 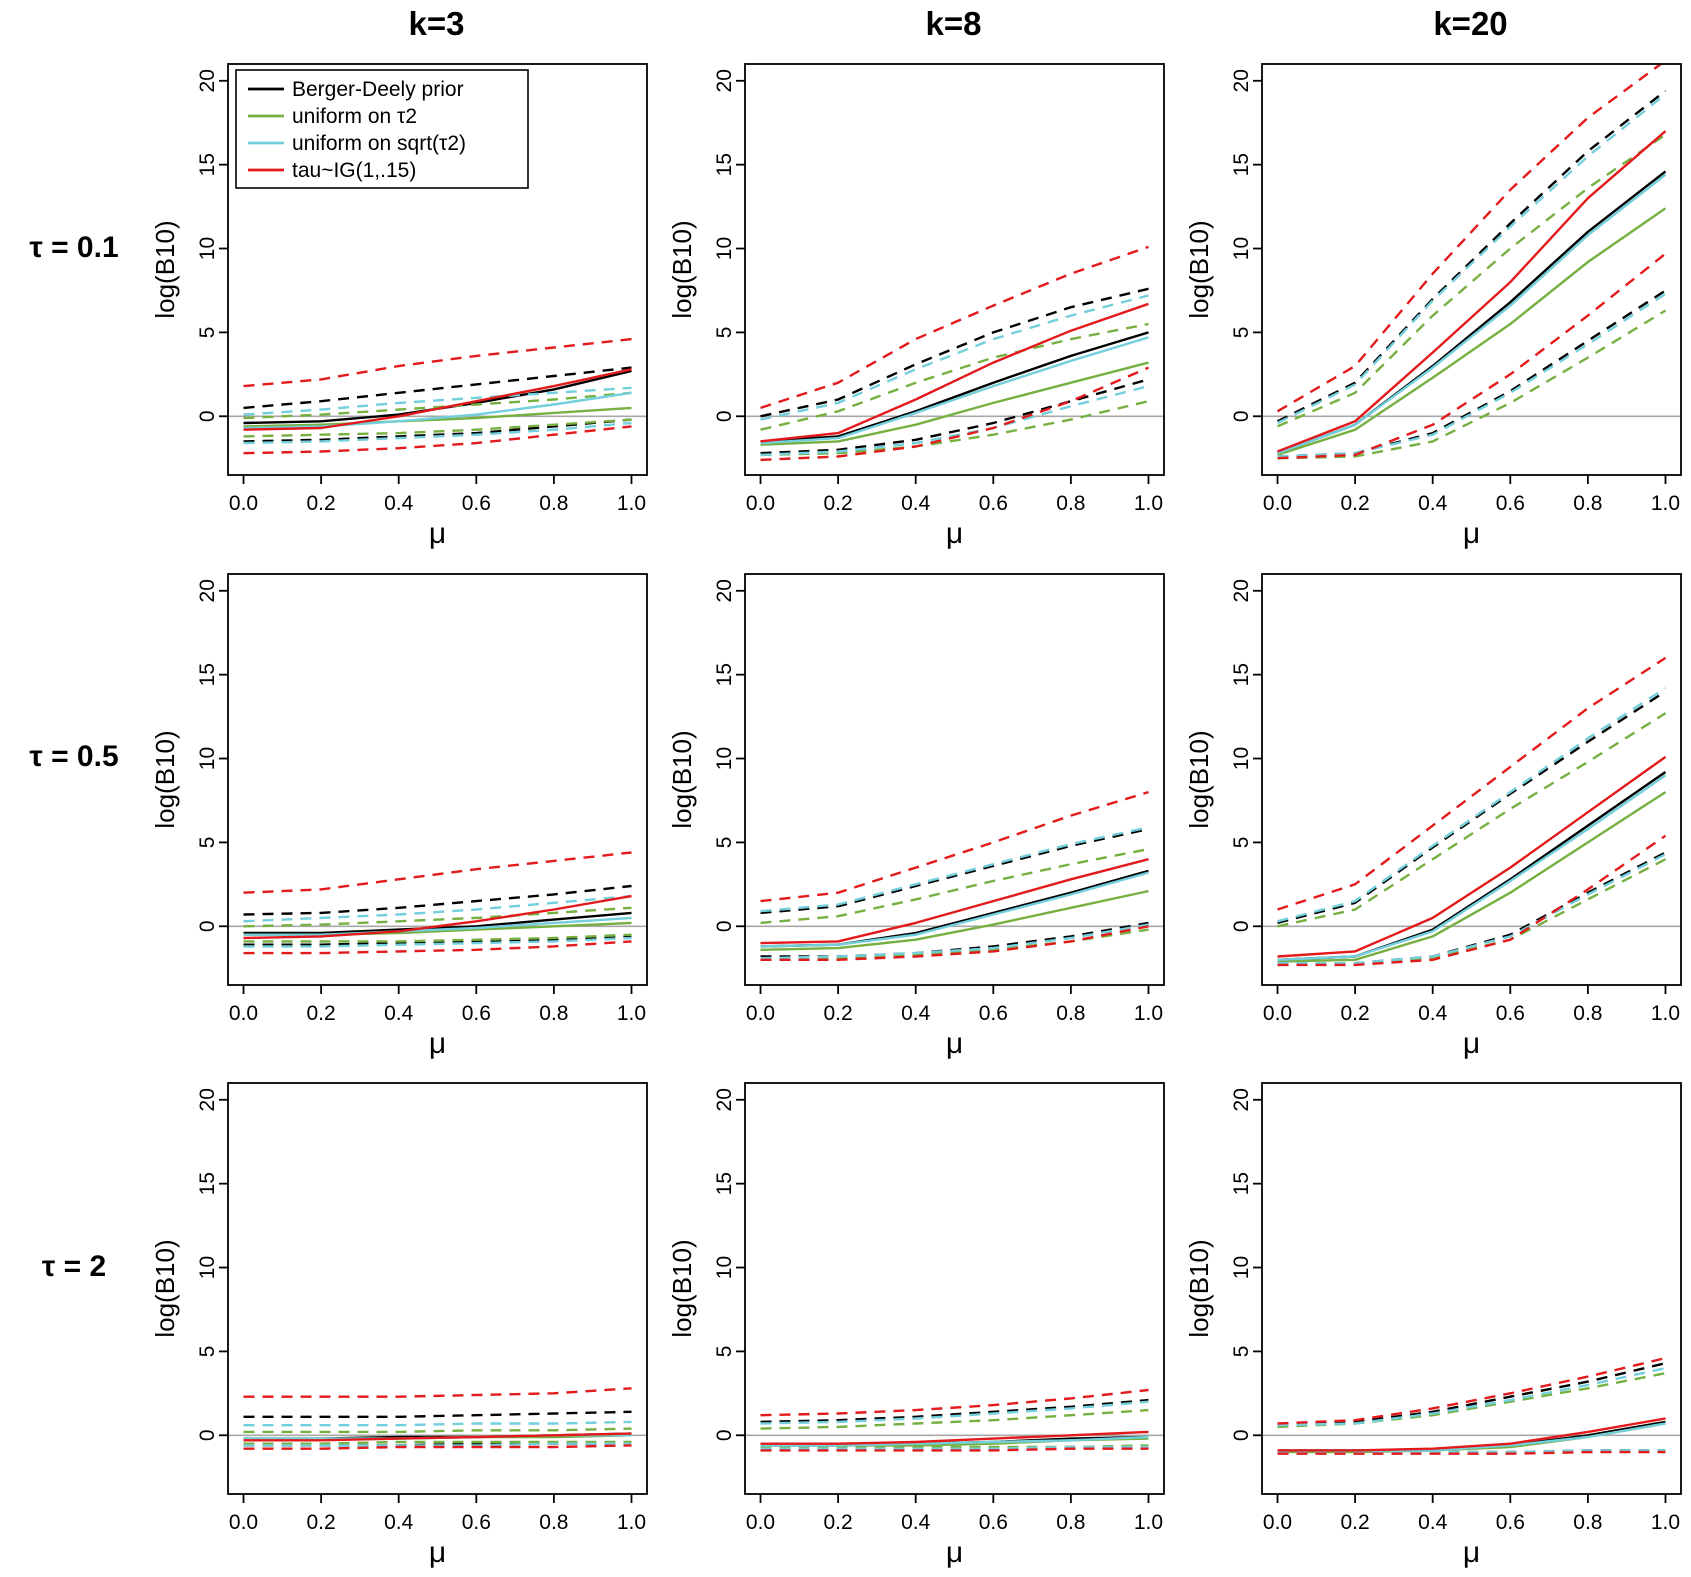 I want to click on panel-tau2-k8: 0.0 0.2 0.4 0.6 0.8 1.0 0 5 10 15 20 μ log(B10), so click(x=923, y=1322).